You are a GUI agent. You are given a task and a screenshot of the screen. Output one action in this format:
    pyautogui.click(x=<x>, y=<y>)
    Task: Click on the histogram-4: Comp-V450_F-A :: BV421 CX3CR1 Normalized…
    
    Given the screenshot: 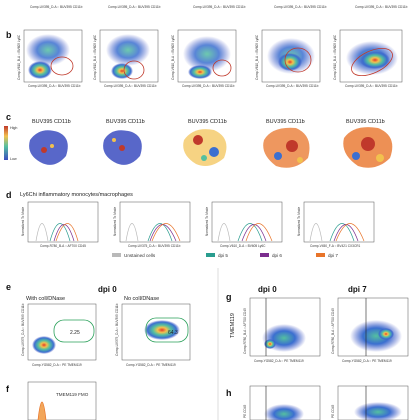 What is the action you would take?
    pyautogui.click(x=336, y=224)
    